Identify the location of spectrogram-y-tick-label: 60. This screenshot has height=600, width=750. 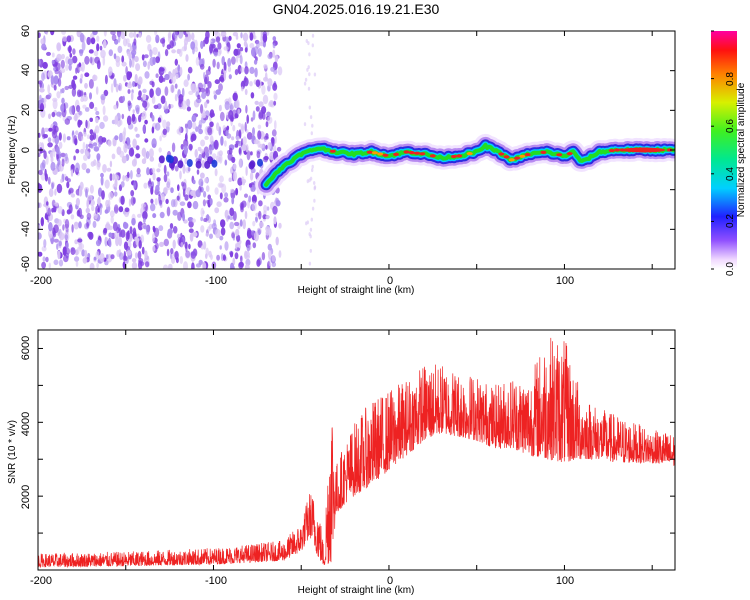
(26, 31).